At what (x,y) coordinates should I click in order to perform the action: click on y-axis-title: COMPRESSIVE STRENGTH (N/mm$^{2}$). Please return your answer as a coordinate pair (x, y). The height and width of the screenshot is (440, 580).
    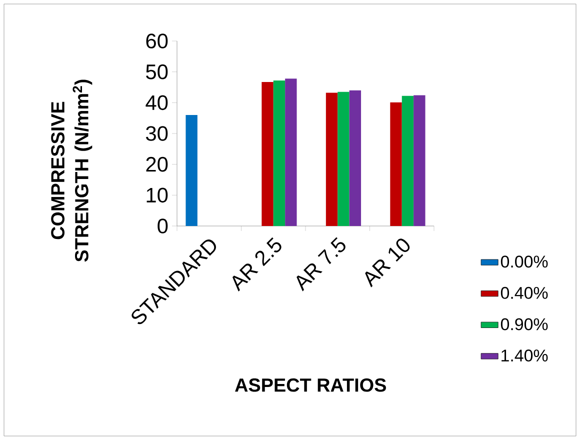
    Looking at the image, I should click on (71, 171).